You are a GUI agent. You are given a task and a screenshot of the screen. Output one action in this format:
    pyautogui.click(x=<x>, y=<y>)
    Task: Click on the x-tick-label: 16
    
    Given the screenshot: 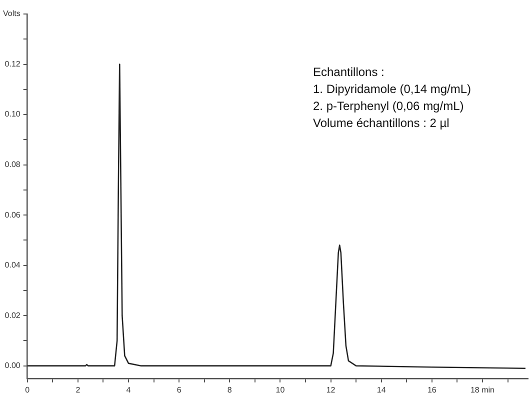 What is the action you would take?
    pyautogui.click(x=432, y=389)
    